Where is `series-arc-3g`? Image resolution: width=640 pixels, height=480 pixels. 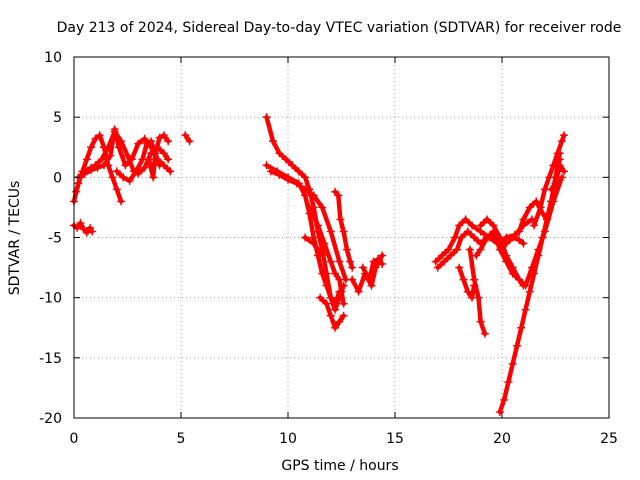 series-arc-3g is located at coordinates (532, 288).